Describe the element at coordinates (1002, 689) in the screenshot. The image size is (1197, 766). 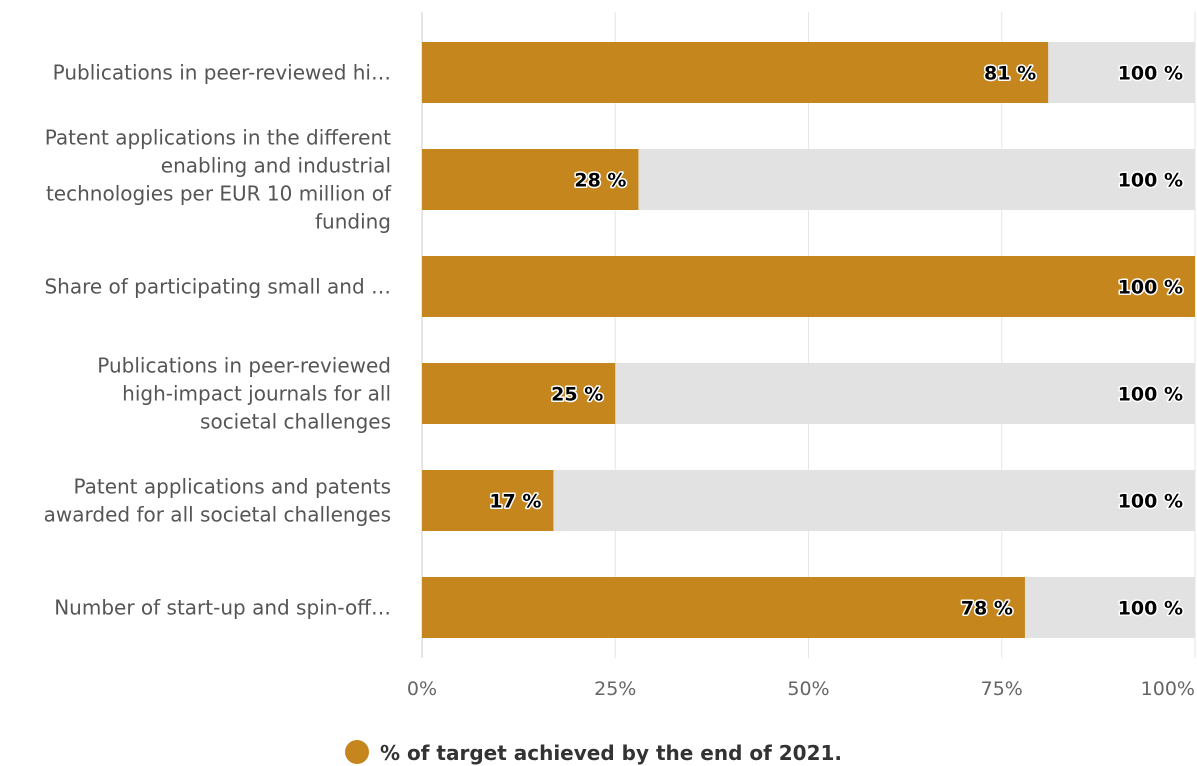
I see `x-tick-label: 75%` at that location.